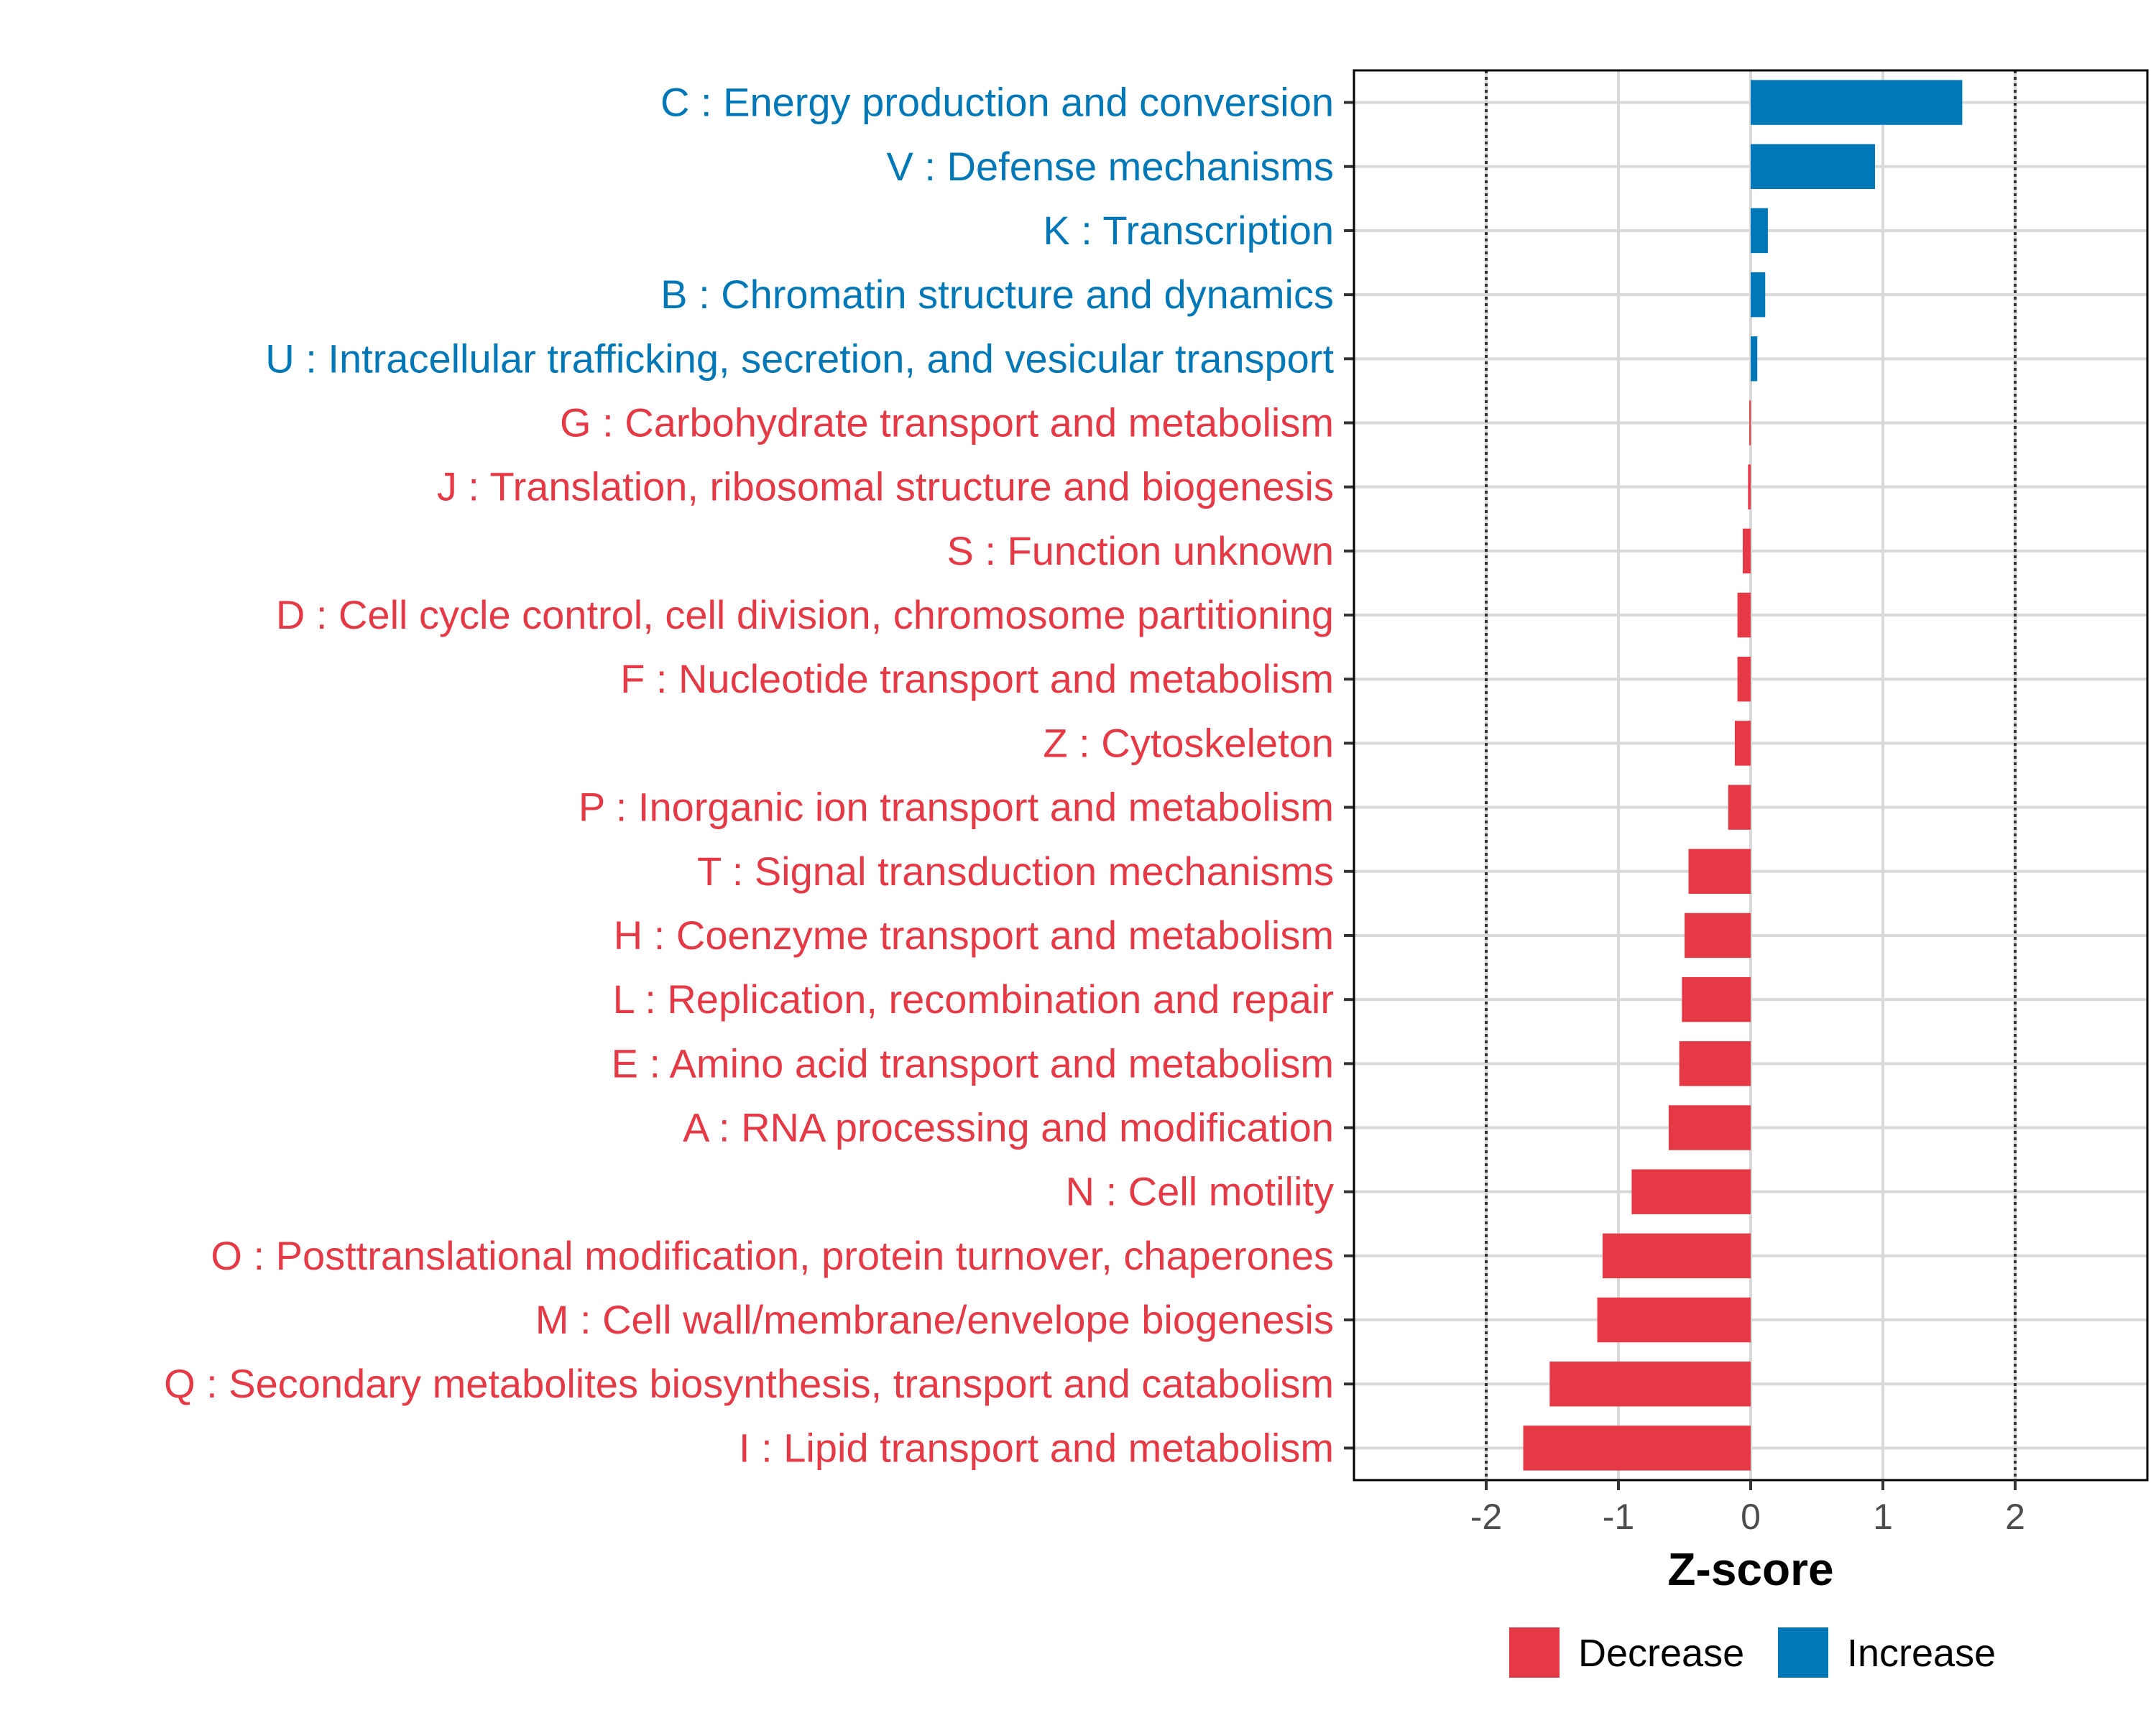 The image size is (2156, 1728). What do you see at coordinates (1921, 1654) in the screenshot?
I see `legend-label: Increase` at bounding box center [1921, 1654].